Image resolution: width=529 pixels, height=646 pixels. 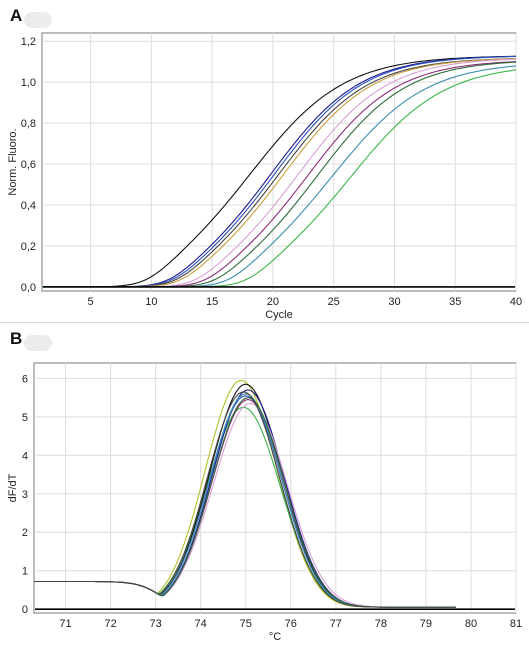 I want to click on x-axis-label: Cycle, so click(x=279, y=315).